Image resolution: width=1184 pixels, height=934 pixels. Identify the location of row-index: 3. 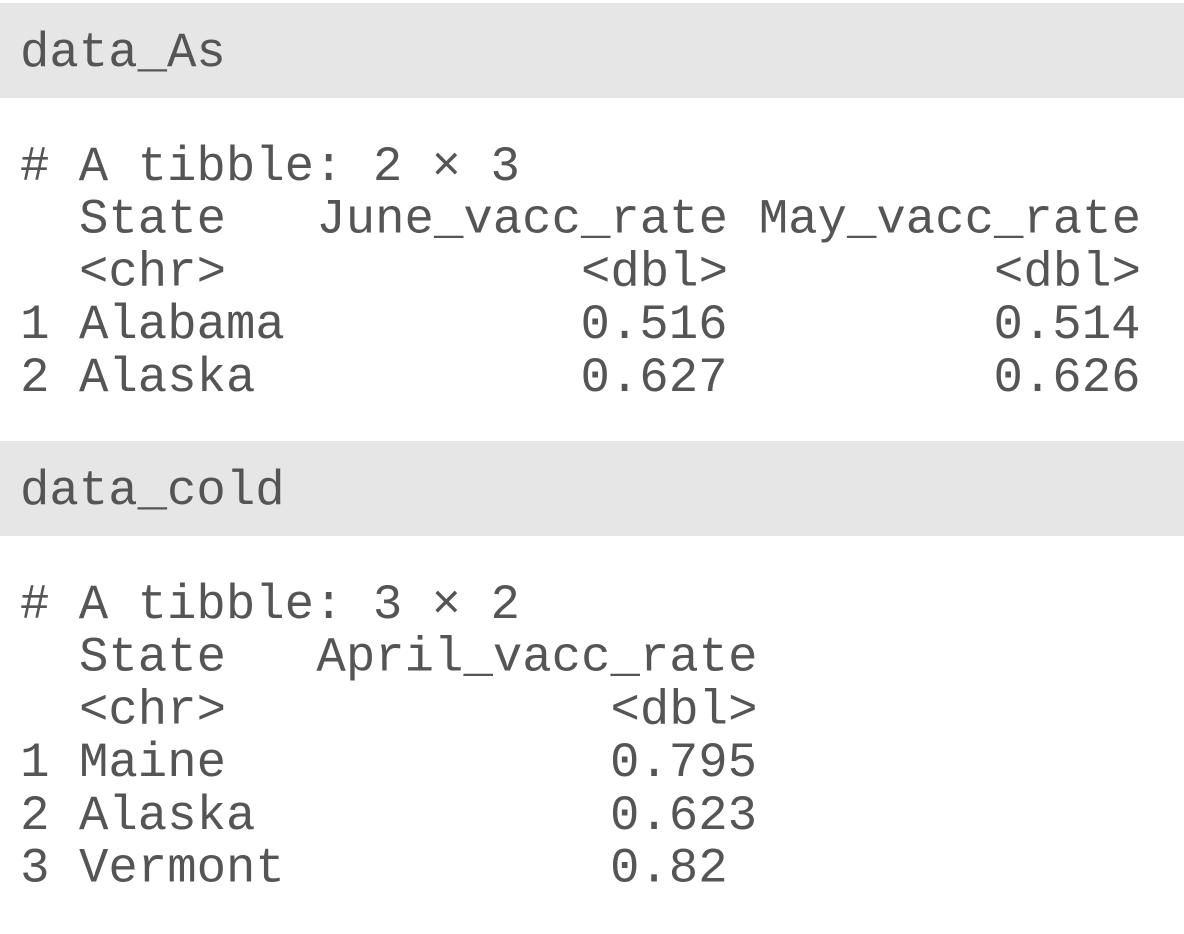
(34, 869).